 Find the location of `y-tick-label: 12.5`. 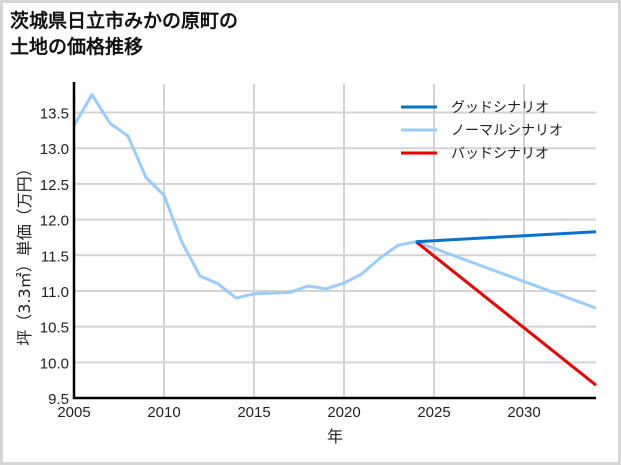

y-tick-label: 12.5 is located at coordinates (54, 185).